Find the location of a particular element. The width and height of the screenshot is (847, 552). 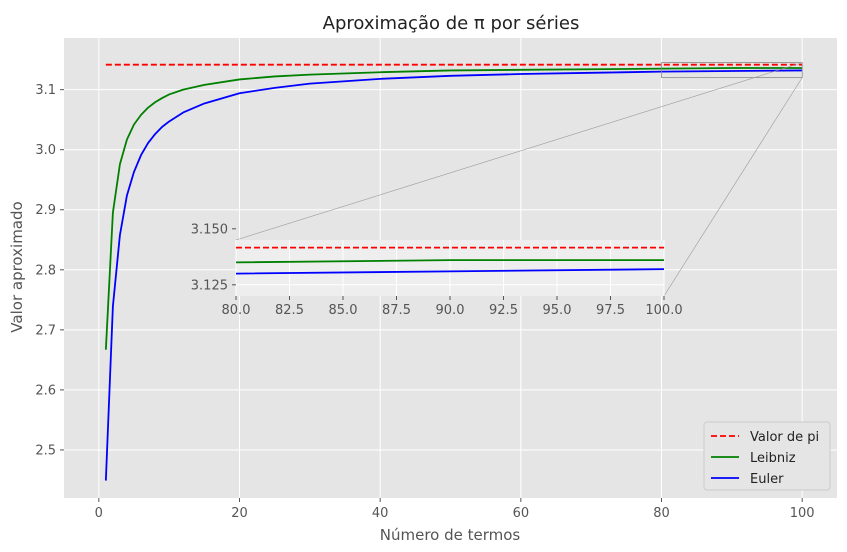

chart-title: Aproximação de π por séries is located at coordinates (451, 23).